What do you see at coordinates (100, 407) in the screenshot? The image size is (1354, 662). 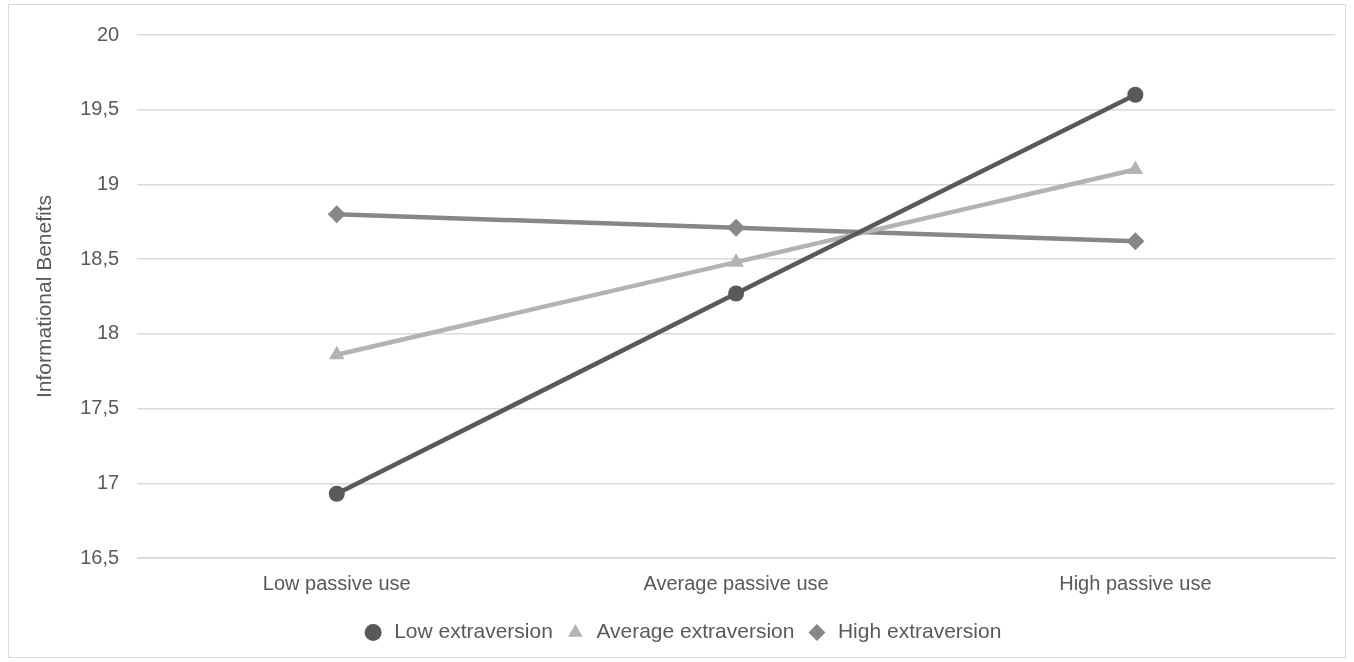 I see `y-tick-label: 17,5` at bounding box center [100, 407].